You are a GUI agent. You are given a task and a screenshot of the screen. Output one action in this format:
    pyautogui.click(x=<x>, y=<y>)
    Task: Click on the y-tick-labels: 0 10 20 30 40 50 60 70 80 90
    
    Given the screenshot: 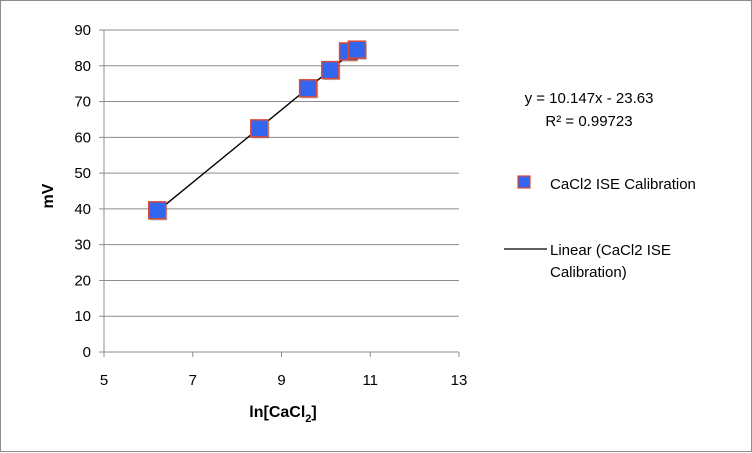 What is the action you would take?
    pyautogui.click(x=89, y=191)
    